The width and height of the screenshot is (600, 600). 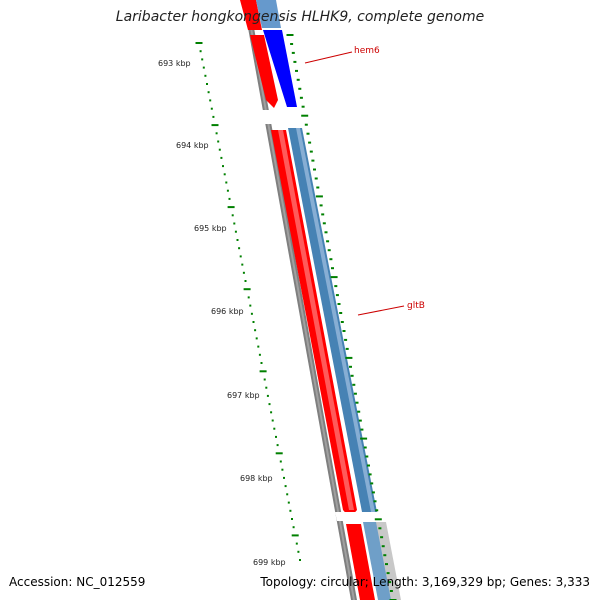 What do you see at coordinates (243, 395) in the screenshot?
I see `tick-label-697: 697 kbp` at bounding box center [243, 395].